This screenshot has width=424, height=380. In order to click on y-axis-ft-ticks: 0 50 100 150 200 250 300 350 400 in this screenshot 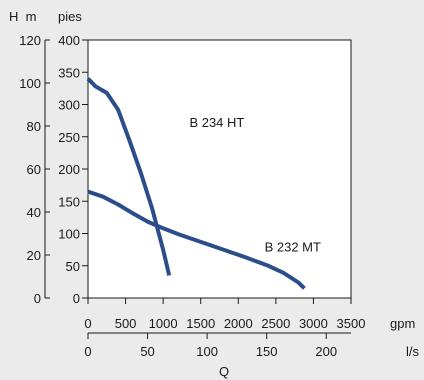, I will do `click(73, 169)`.